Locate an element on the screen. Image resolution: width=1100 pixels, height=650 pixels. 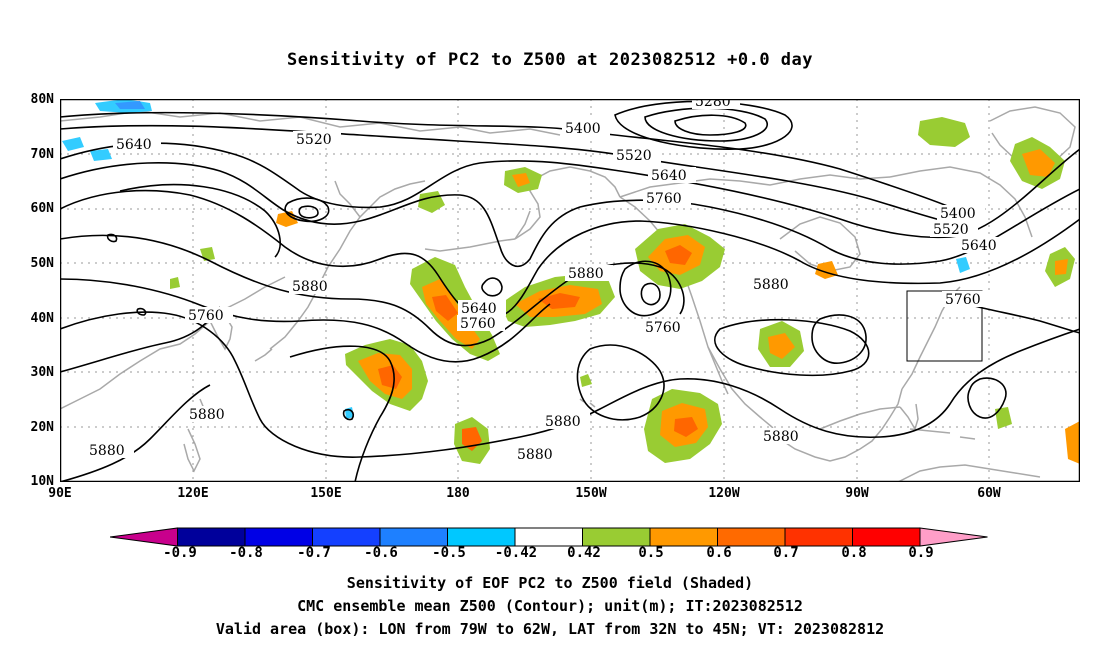
contour-label-5880-e: 5880 is located at coordinates (563, 422).